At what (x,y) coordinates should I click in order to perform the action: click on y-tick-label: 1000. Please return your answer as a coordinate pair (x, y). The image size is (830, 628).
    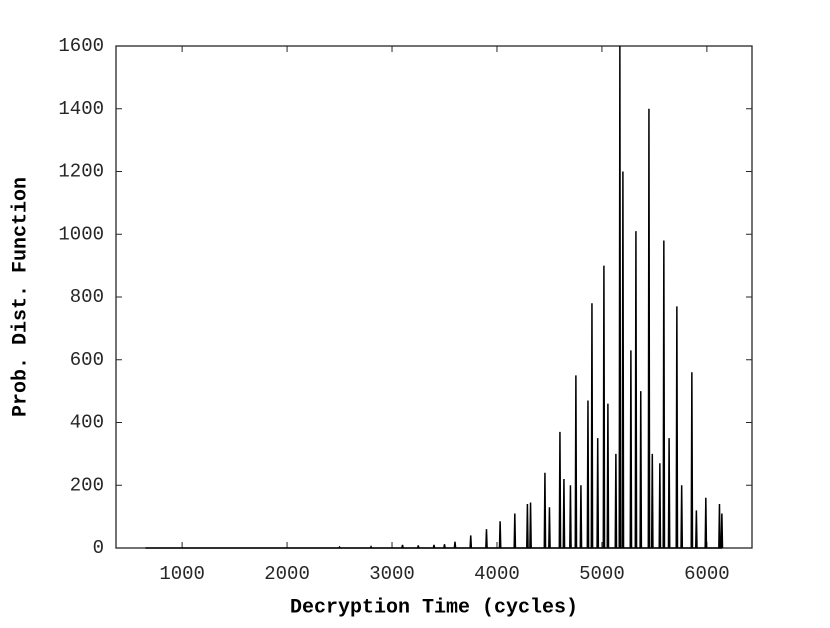
    Looking at the image, I should click on (81, 234).